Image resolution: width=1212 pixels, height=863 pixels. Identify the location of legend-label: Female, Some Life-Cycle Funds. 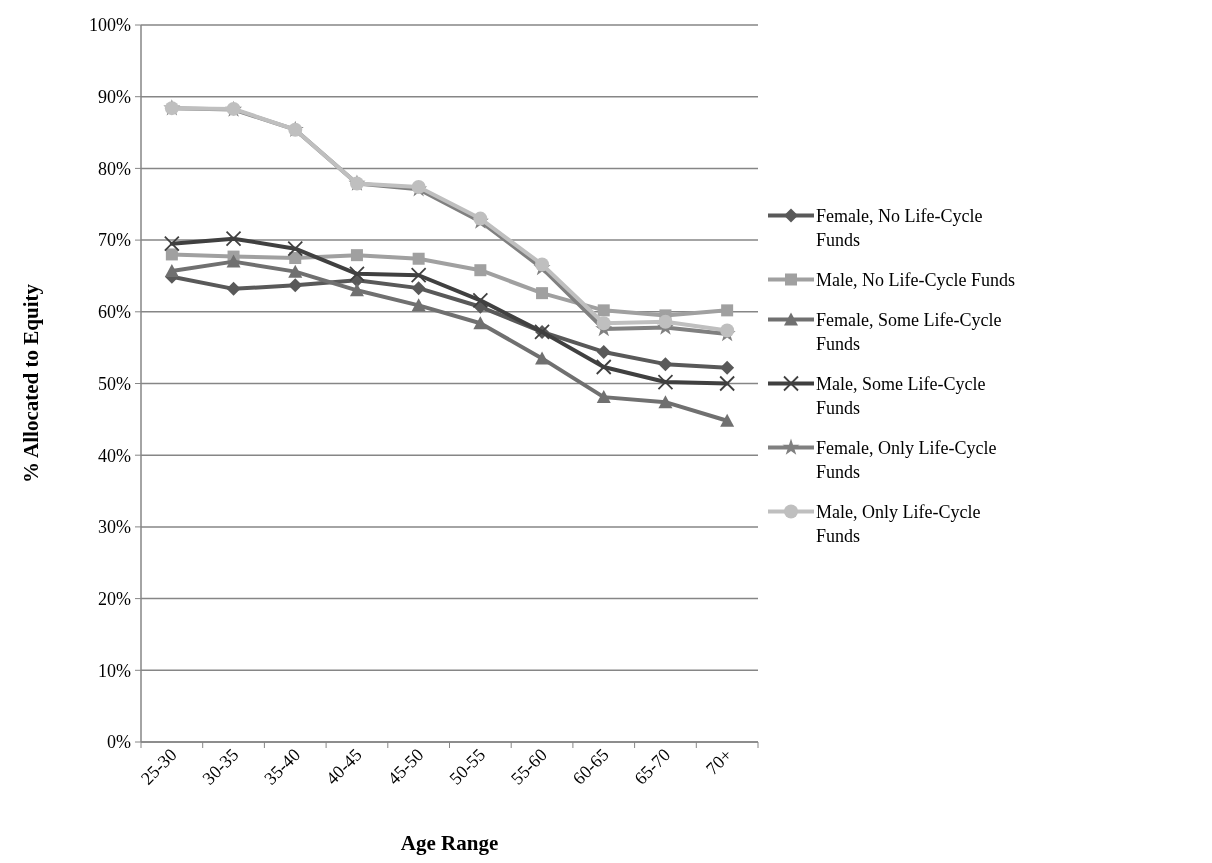
(909, 331).